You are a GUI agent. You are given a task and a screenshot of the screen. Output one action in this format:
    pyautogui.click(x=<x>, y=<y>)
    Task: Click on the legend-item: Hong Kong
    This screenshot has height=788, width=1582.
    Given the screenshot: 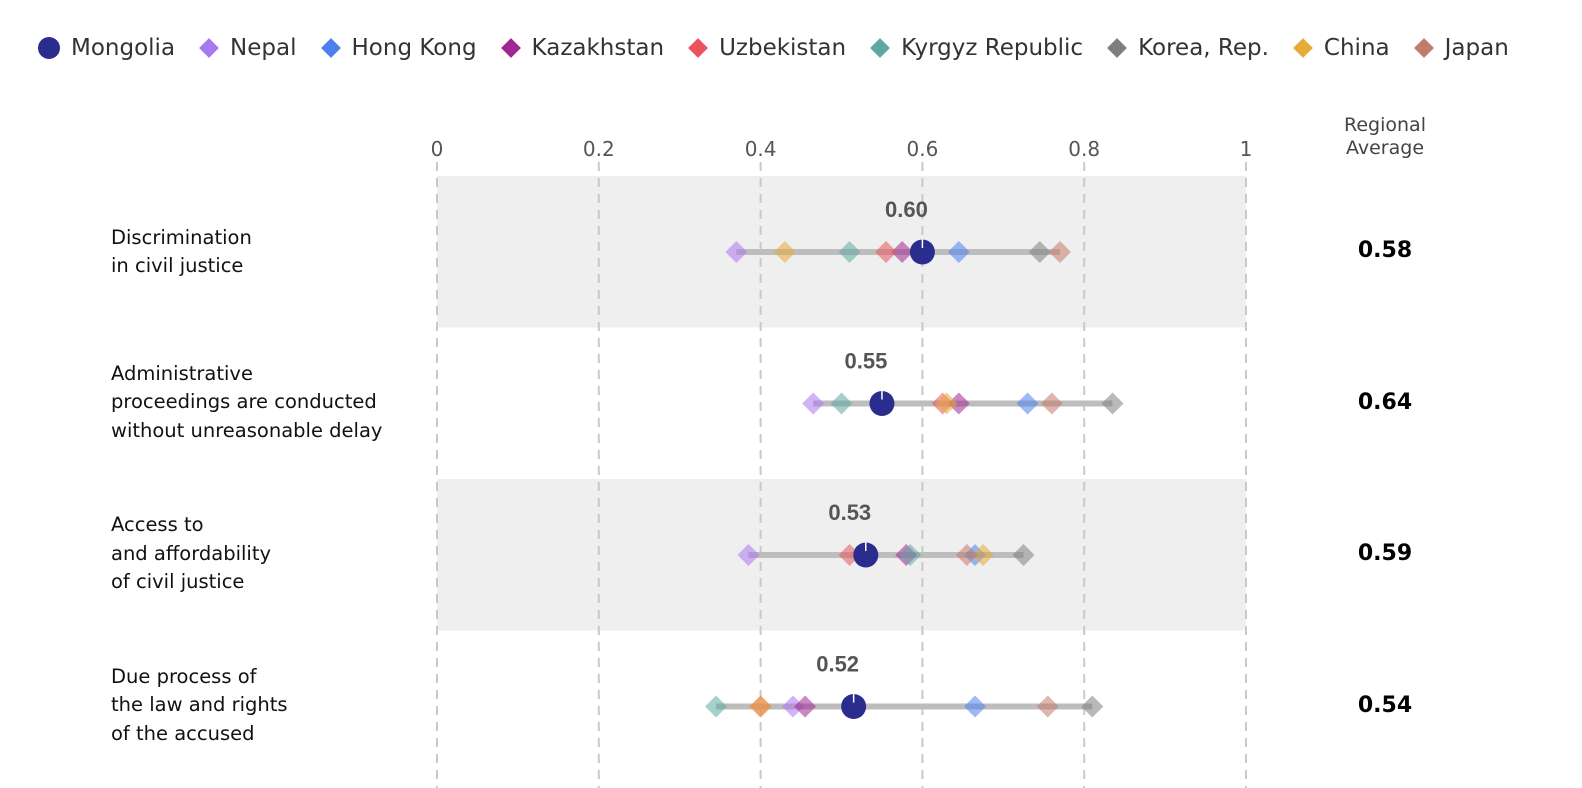 What is the action you would take?
    pyautogui.click(x=398, y=48)
    